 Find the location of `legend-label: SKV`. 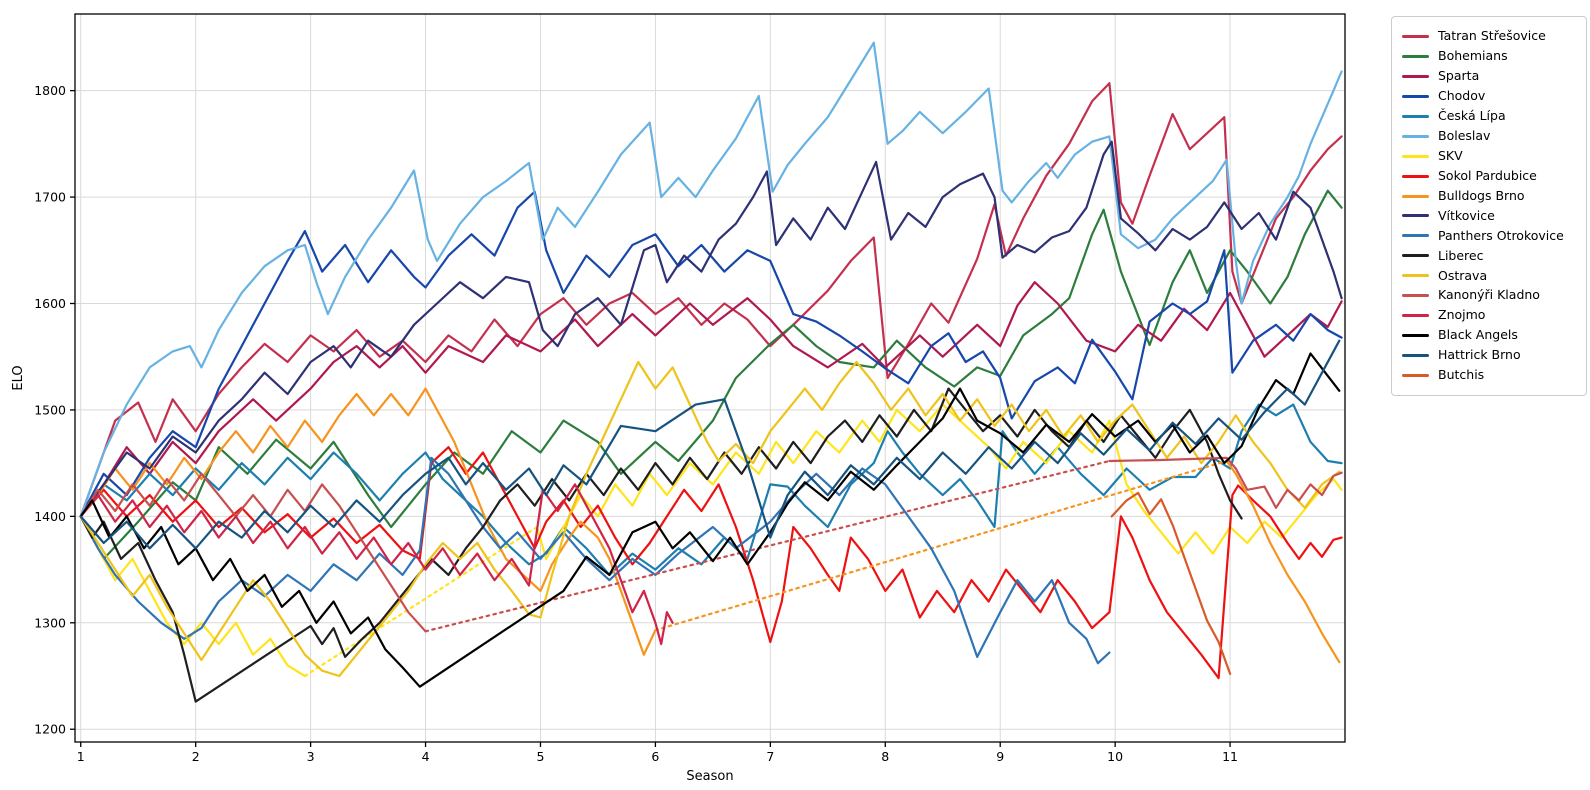

legend-label: SKV is located at coordinates (1450, 155).